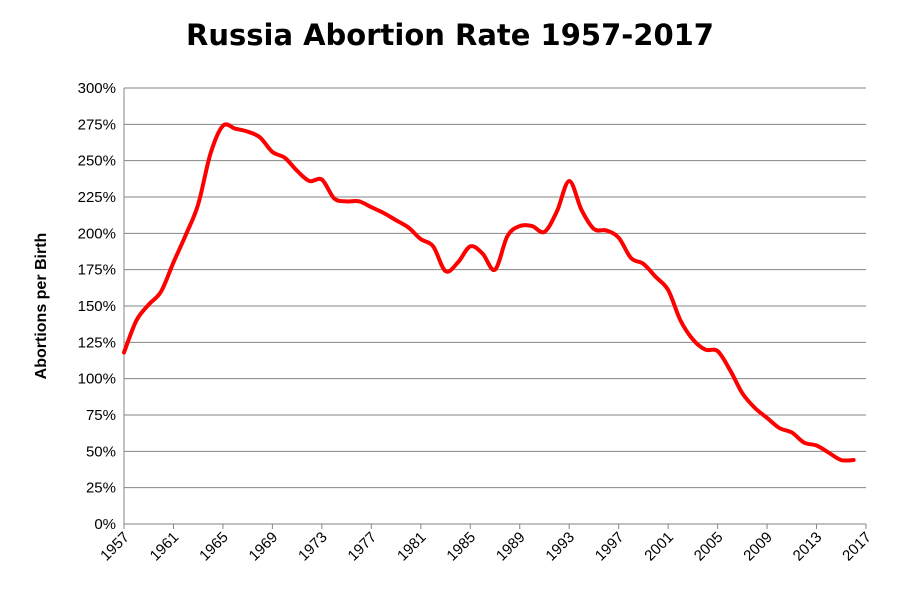 This screenshot has height=600, width=900. What do you see at coordinates (511, 547) in the screenshot?
I see `x-tick-label: 1989` at bounding box center [511, 547].